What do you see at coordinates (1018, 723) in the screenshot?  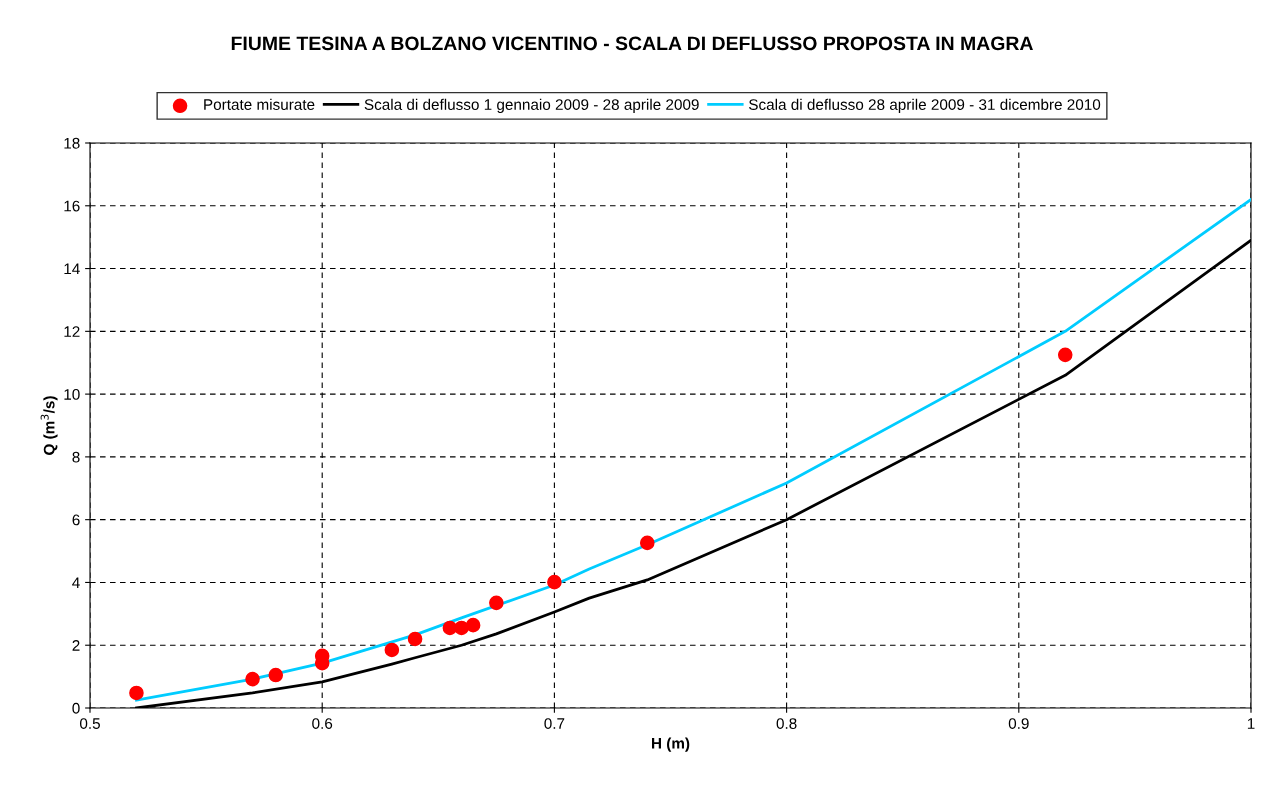 I see `x-tick-label: 0.9` at bounding box center [1018, 723].